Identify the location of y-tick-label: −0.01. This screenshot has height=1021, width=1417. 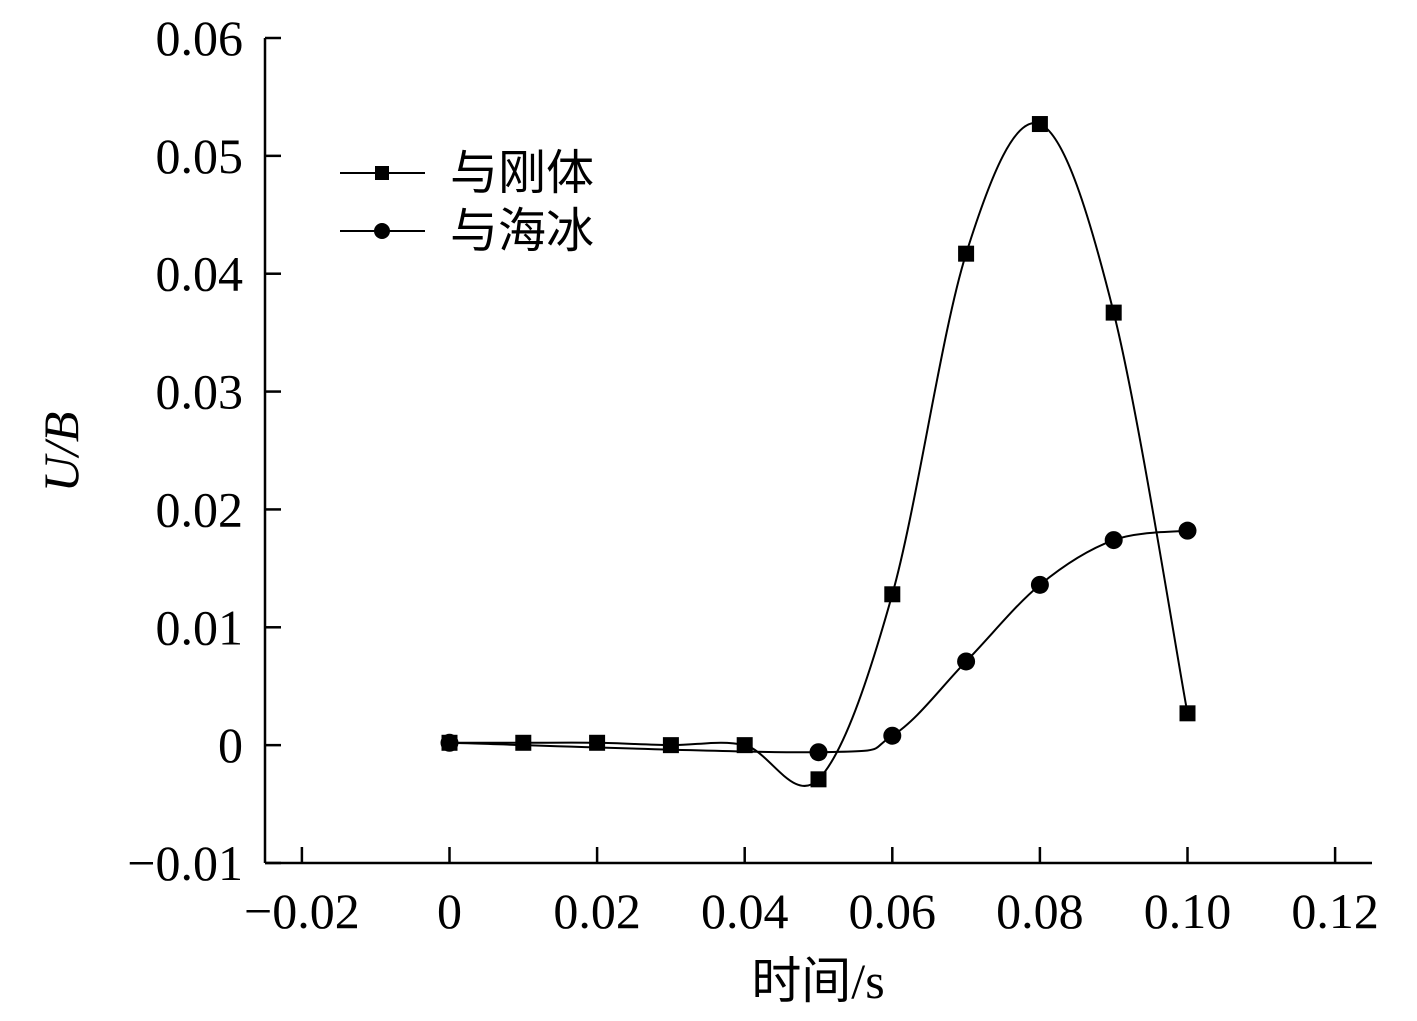
(185, 863).